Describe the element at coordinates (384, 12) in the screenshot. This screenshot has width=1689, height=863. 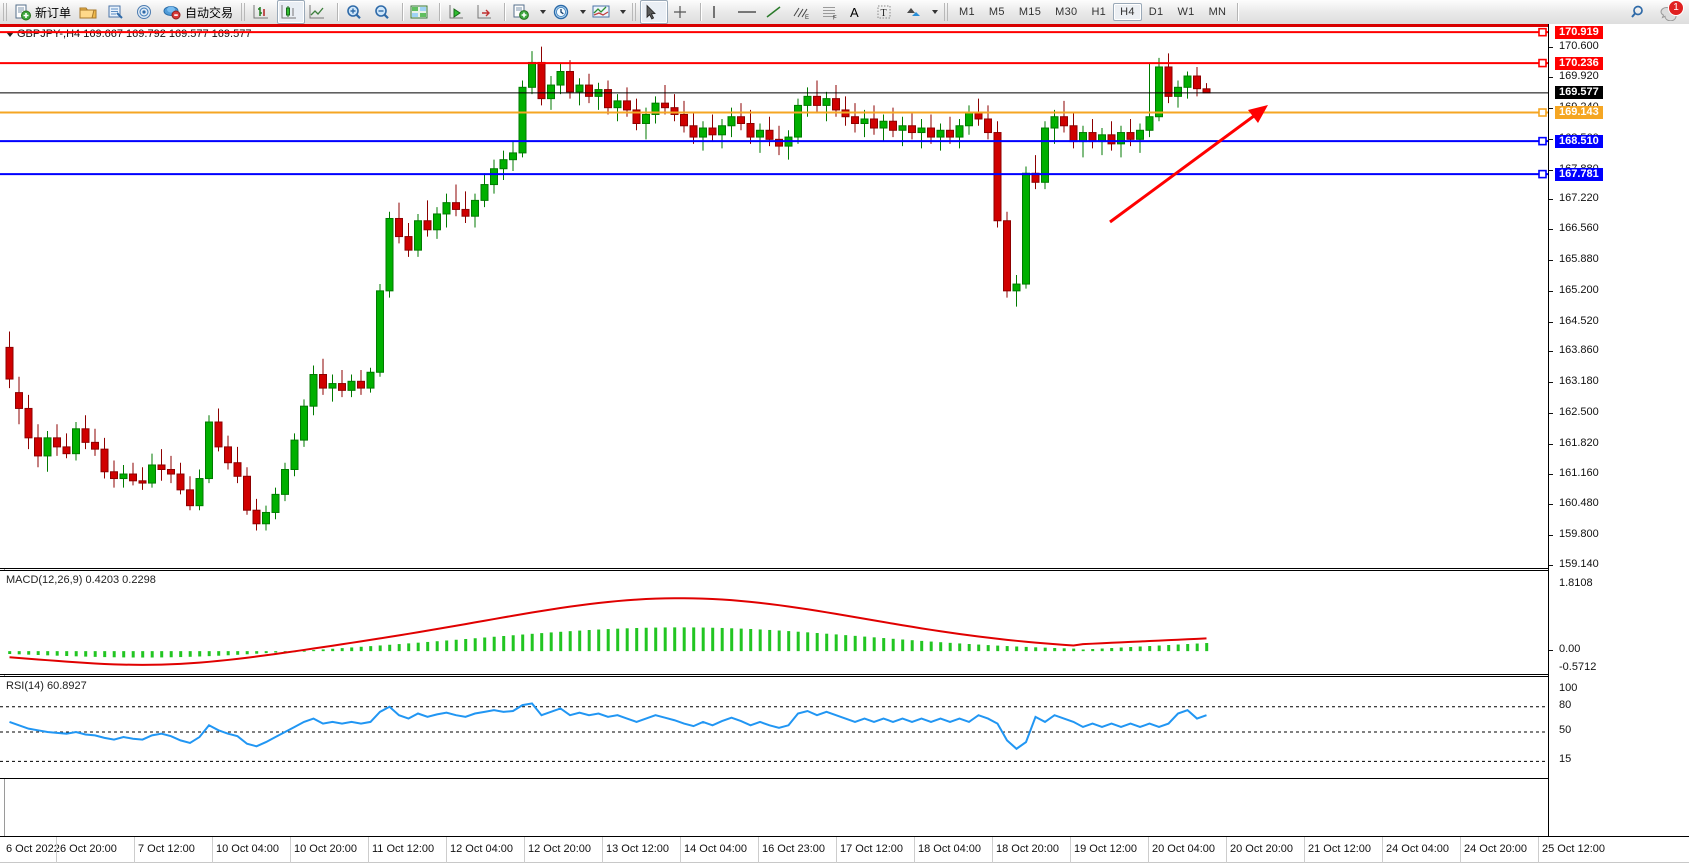
I see `zoom-out-button` at that location.